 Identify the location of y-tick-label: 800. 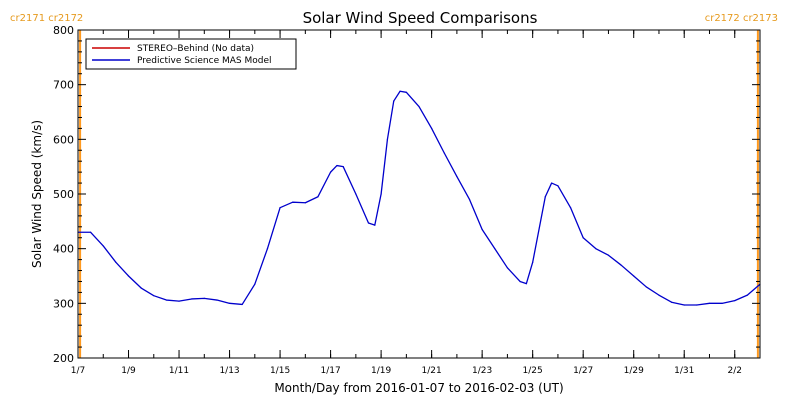
(63, 30).